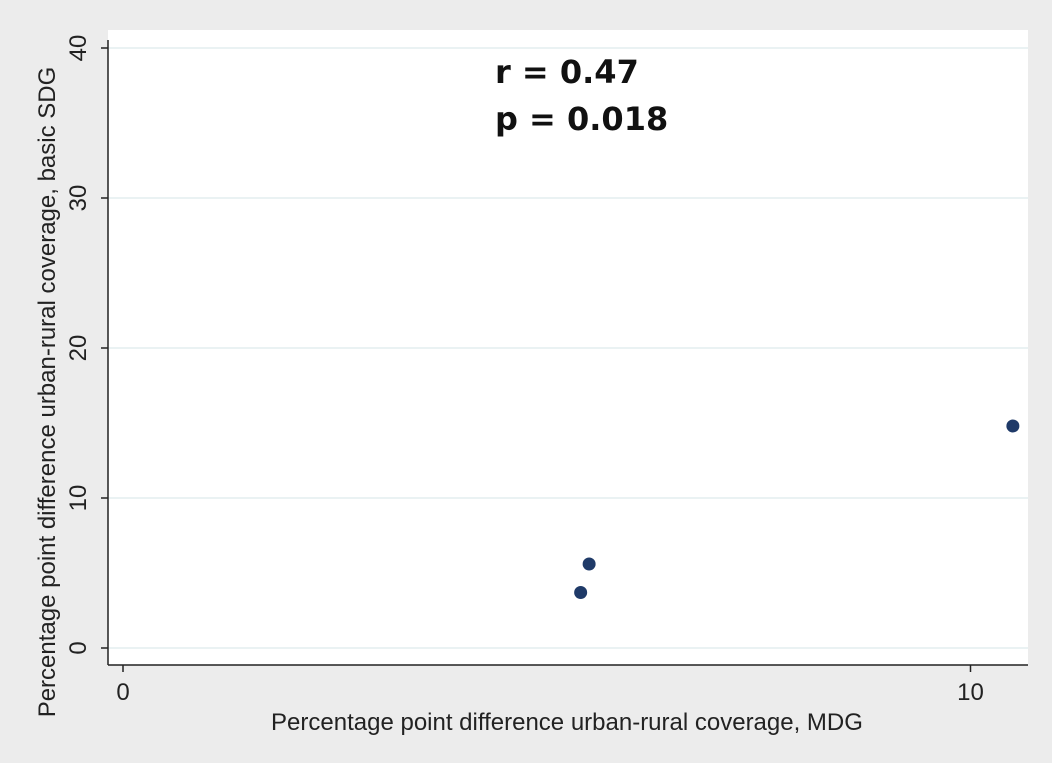 The image size is (1052, 763). I want to click on x-tick-label-0: 0, so click(122, 692).